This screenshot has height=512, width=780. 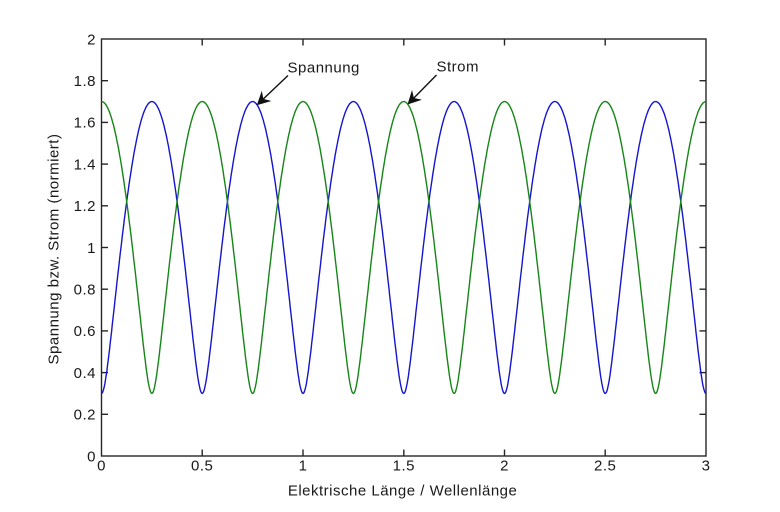 What do you see at coordinates (85, 81) in the screenshot?
I see `svg-text: 1.8` at bounding box center [85, 81].